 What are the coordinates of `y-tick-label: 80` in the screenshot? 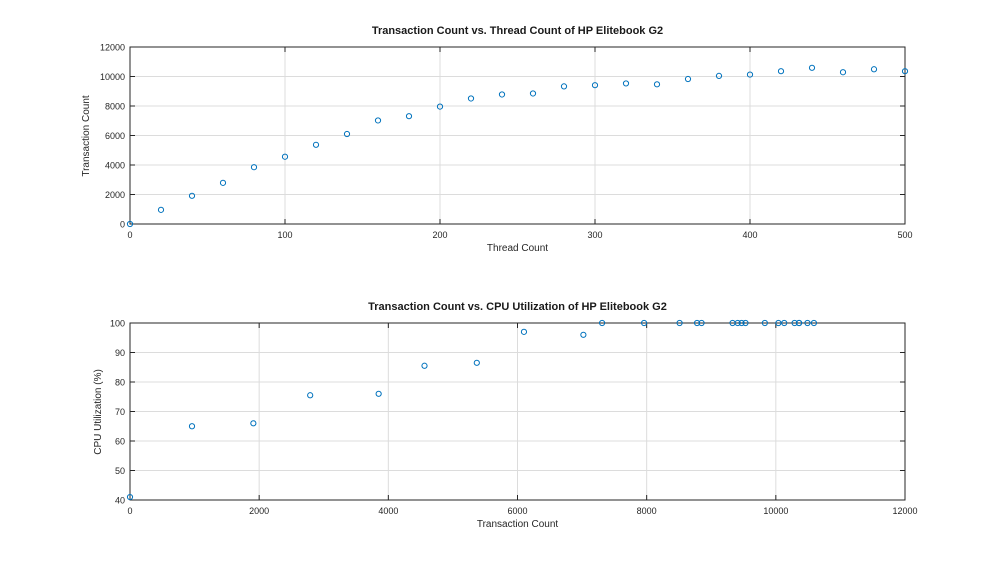 It's located at (120, 383).